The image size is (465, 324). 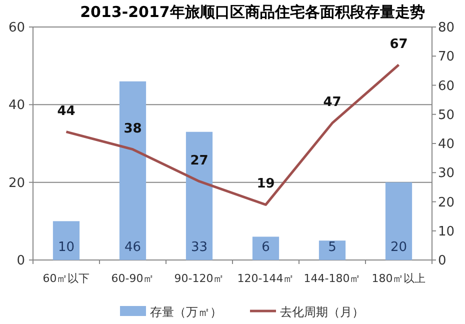 What do you see at coordinates (446, 174) in the screenshot?
I see `y2-tick-label: 30` at bounding box center [446, 174].